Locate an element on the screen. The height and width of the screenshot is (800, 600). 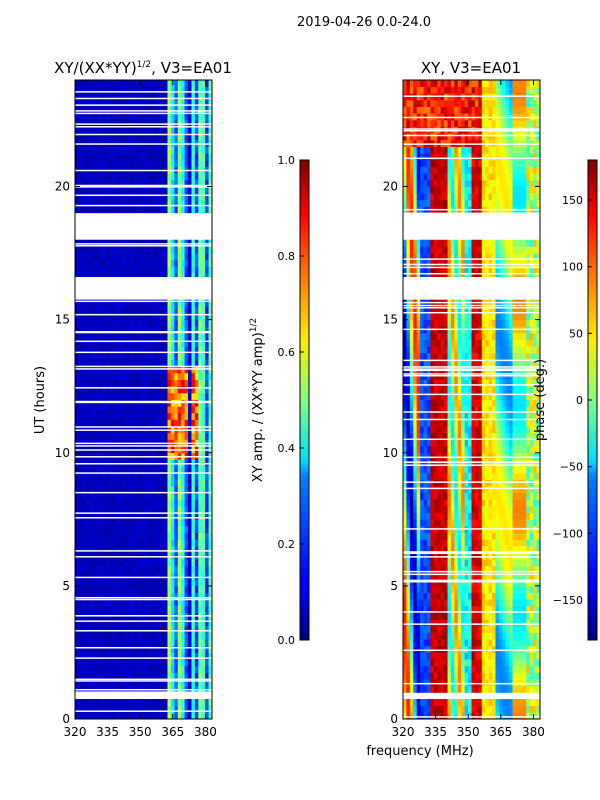
flag-line is located at coordinates (143, 450).